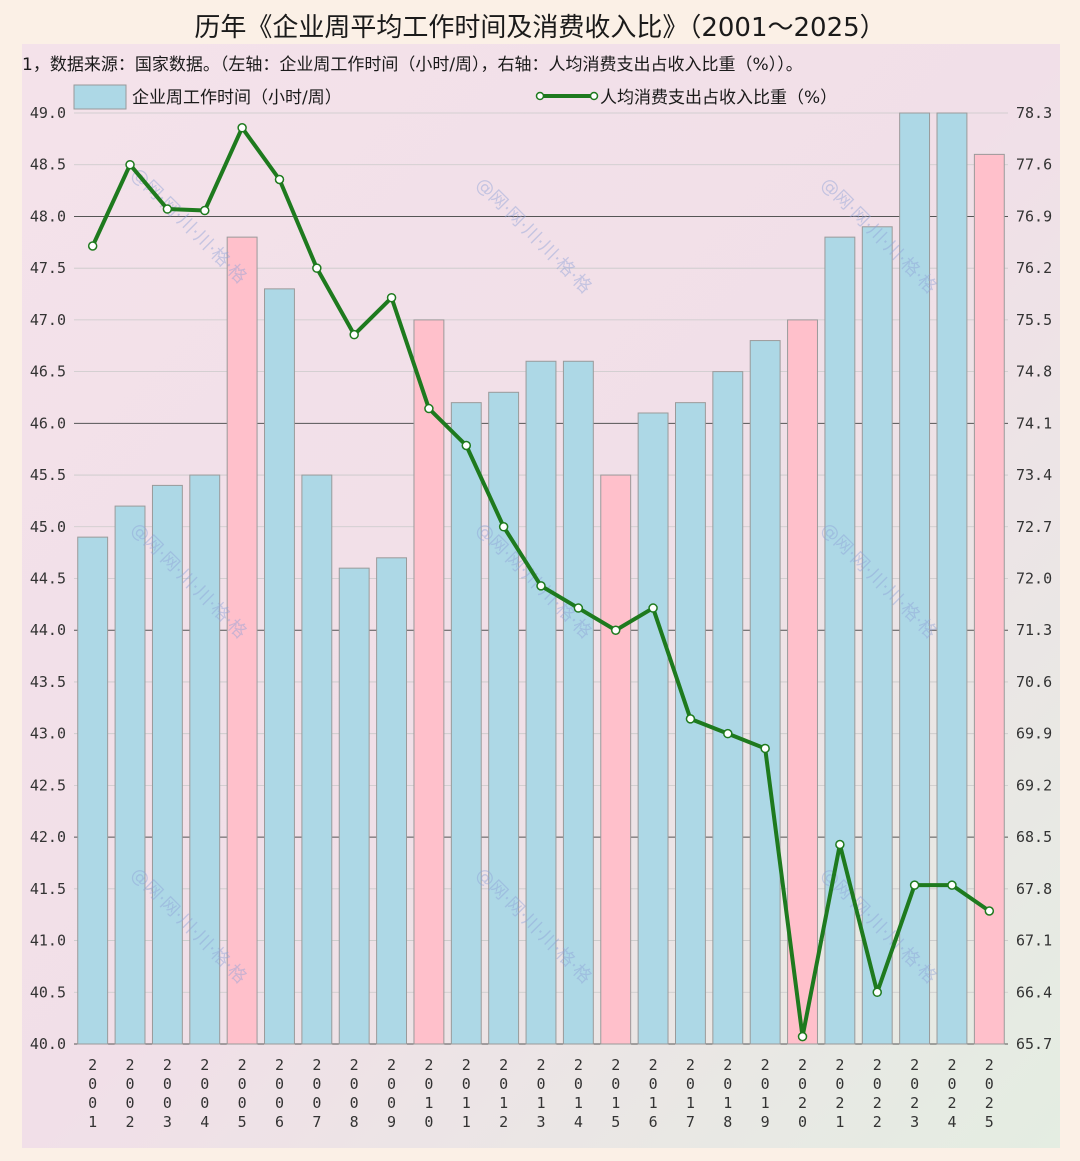 The width and height of the screenshot is (1080, 1161). What do you see at coordinates (48, 941) in the screenshot?
I see `y-left-tick-label: 41.0` at bounding box center [48, 941].